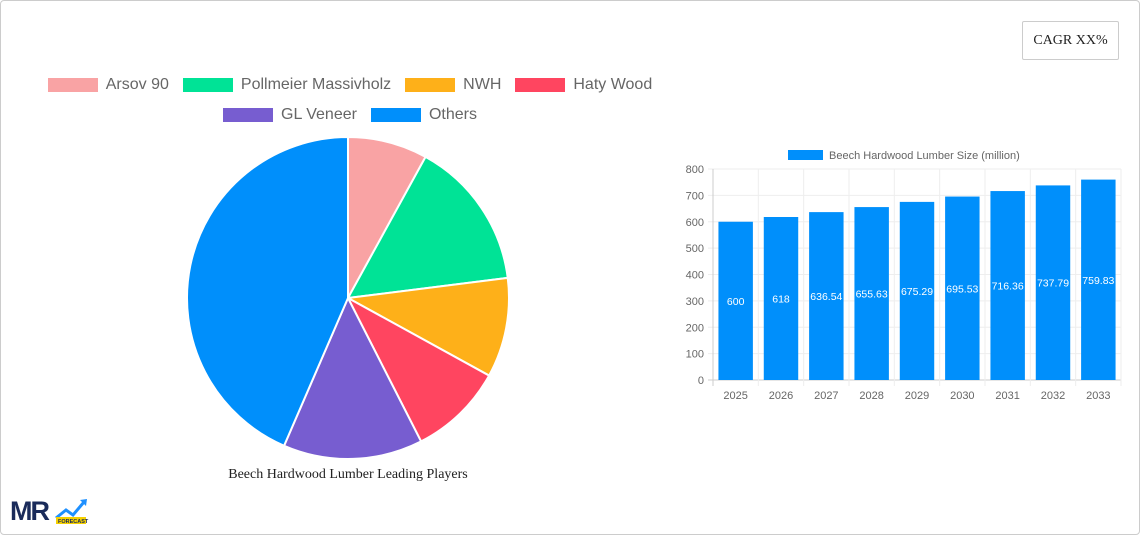 The height and width of the screenshot is (535, 1140). I want to click on bar-data-label: 737.79, so click(1053, 284).